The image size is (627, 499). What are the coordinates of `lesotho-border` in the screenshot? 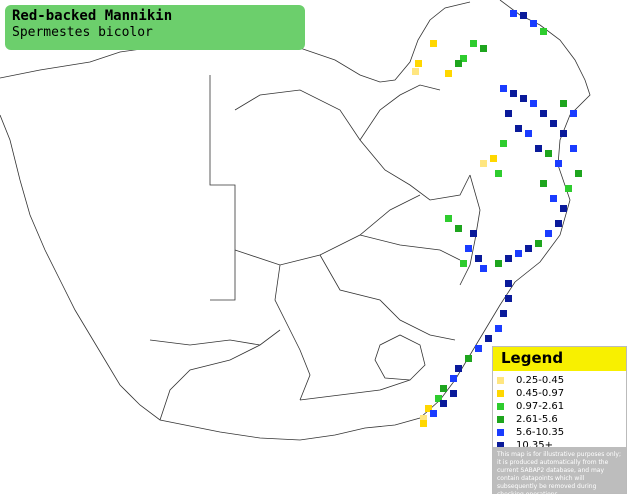 It's located at (400, 357).